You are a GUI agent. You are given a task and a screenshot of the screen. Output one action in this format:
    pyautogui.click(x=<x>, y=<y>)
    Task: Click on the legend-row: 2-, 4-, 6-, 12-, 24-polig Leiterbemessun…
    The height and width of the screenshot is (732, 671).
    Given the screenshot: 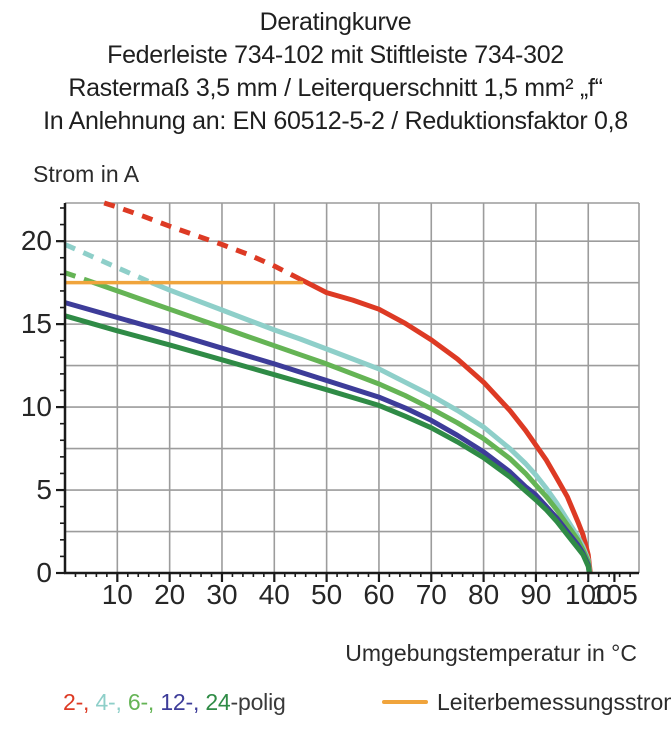 What is the action you would take?
    pyautogui.click(x=335, y=707)
    